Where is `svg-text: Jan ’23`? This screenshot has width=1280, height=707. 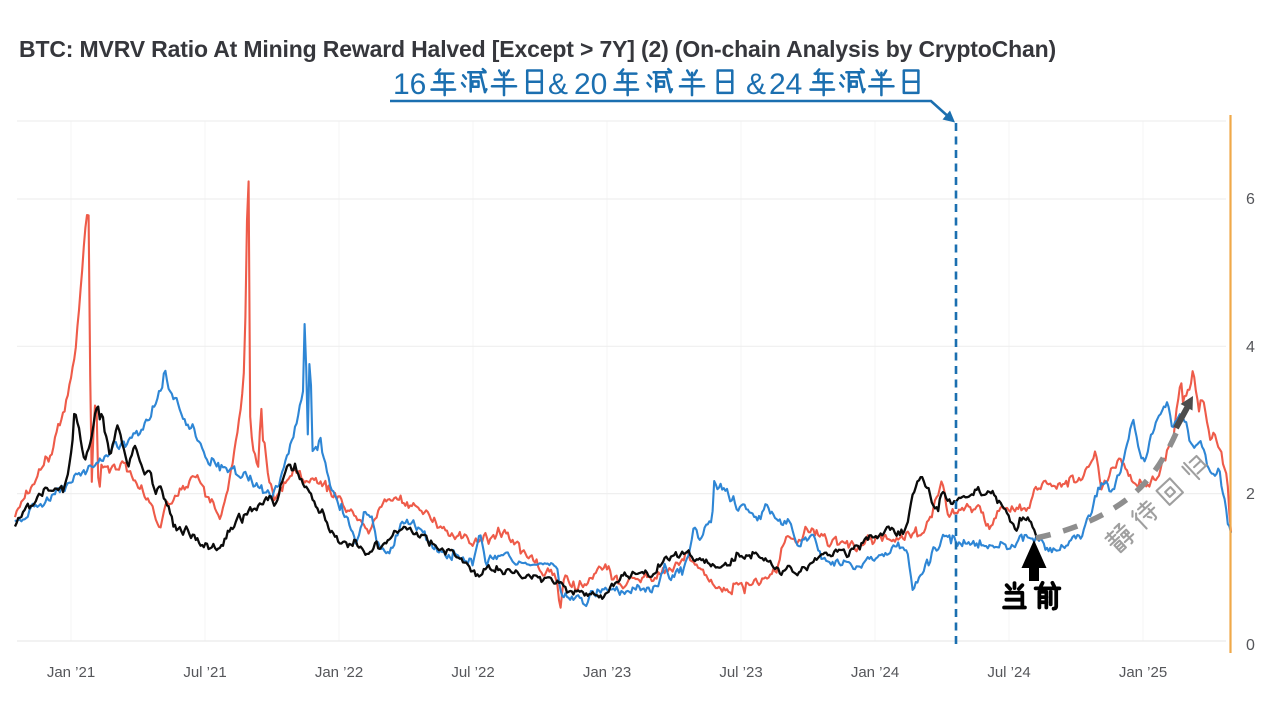 svg-text: Jan ’23 is located at coordinates (607, 672).